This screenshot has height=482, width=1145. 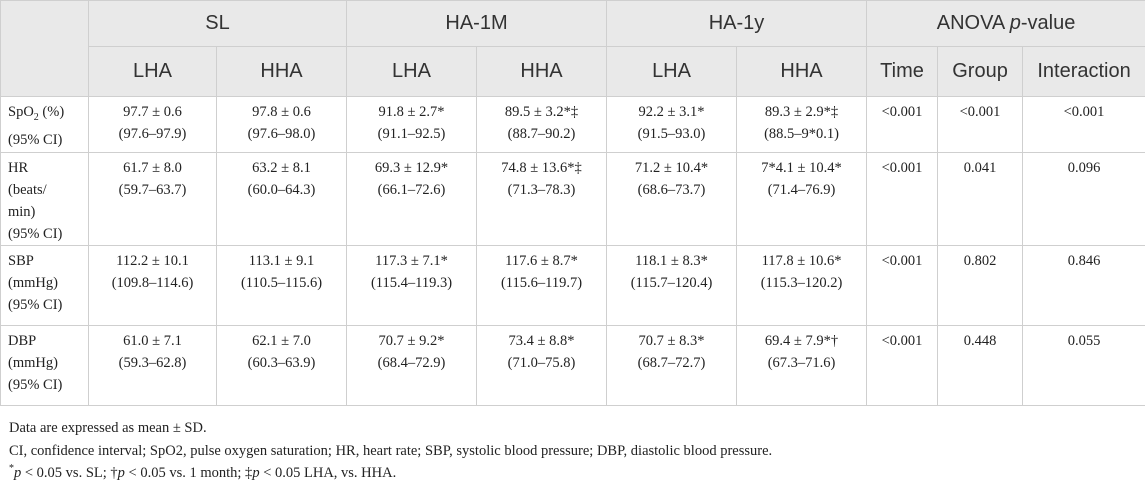 What do you see at coordinates (672, 199) in the screenshot?
I see `table-cell: 71.2 ± 10.4*(68.6–73.7)` at bounding box center [672, 199].